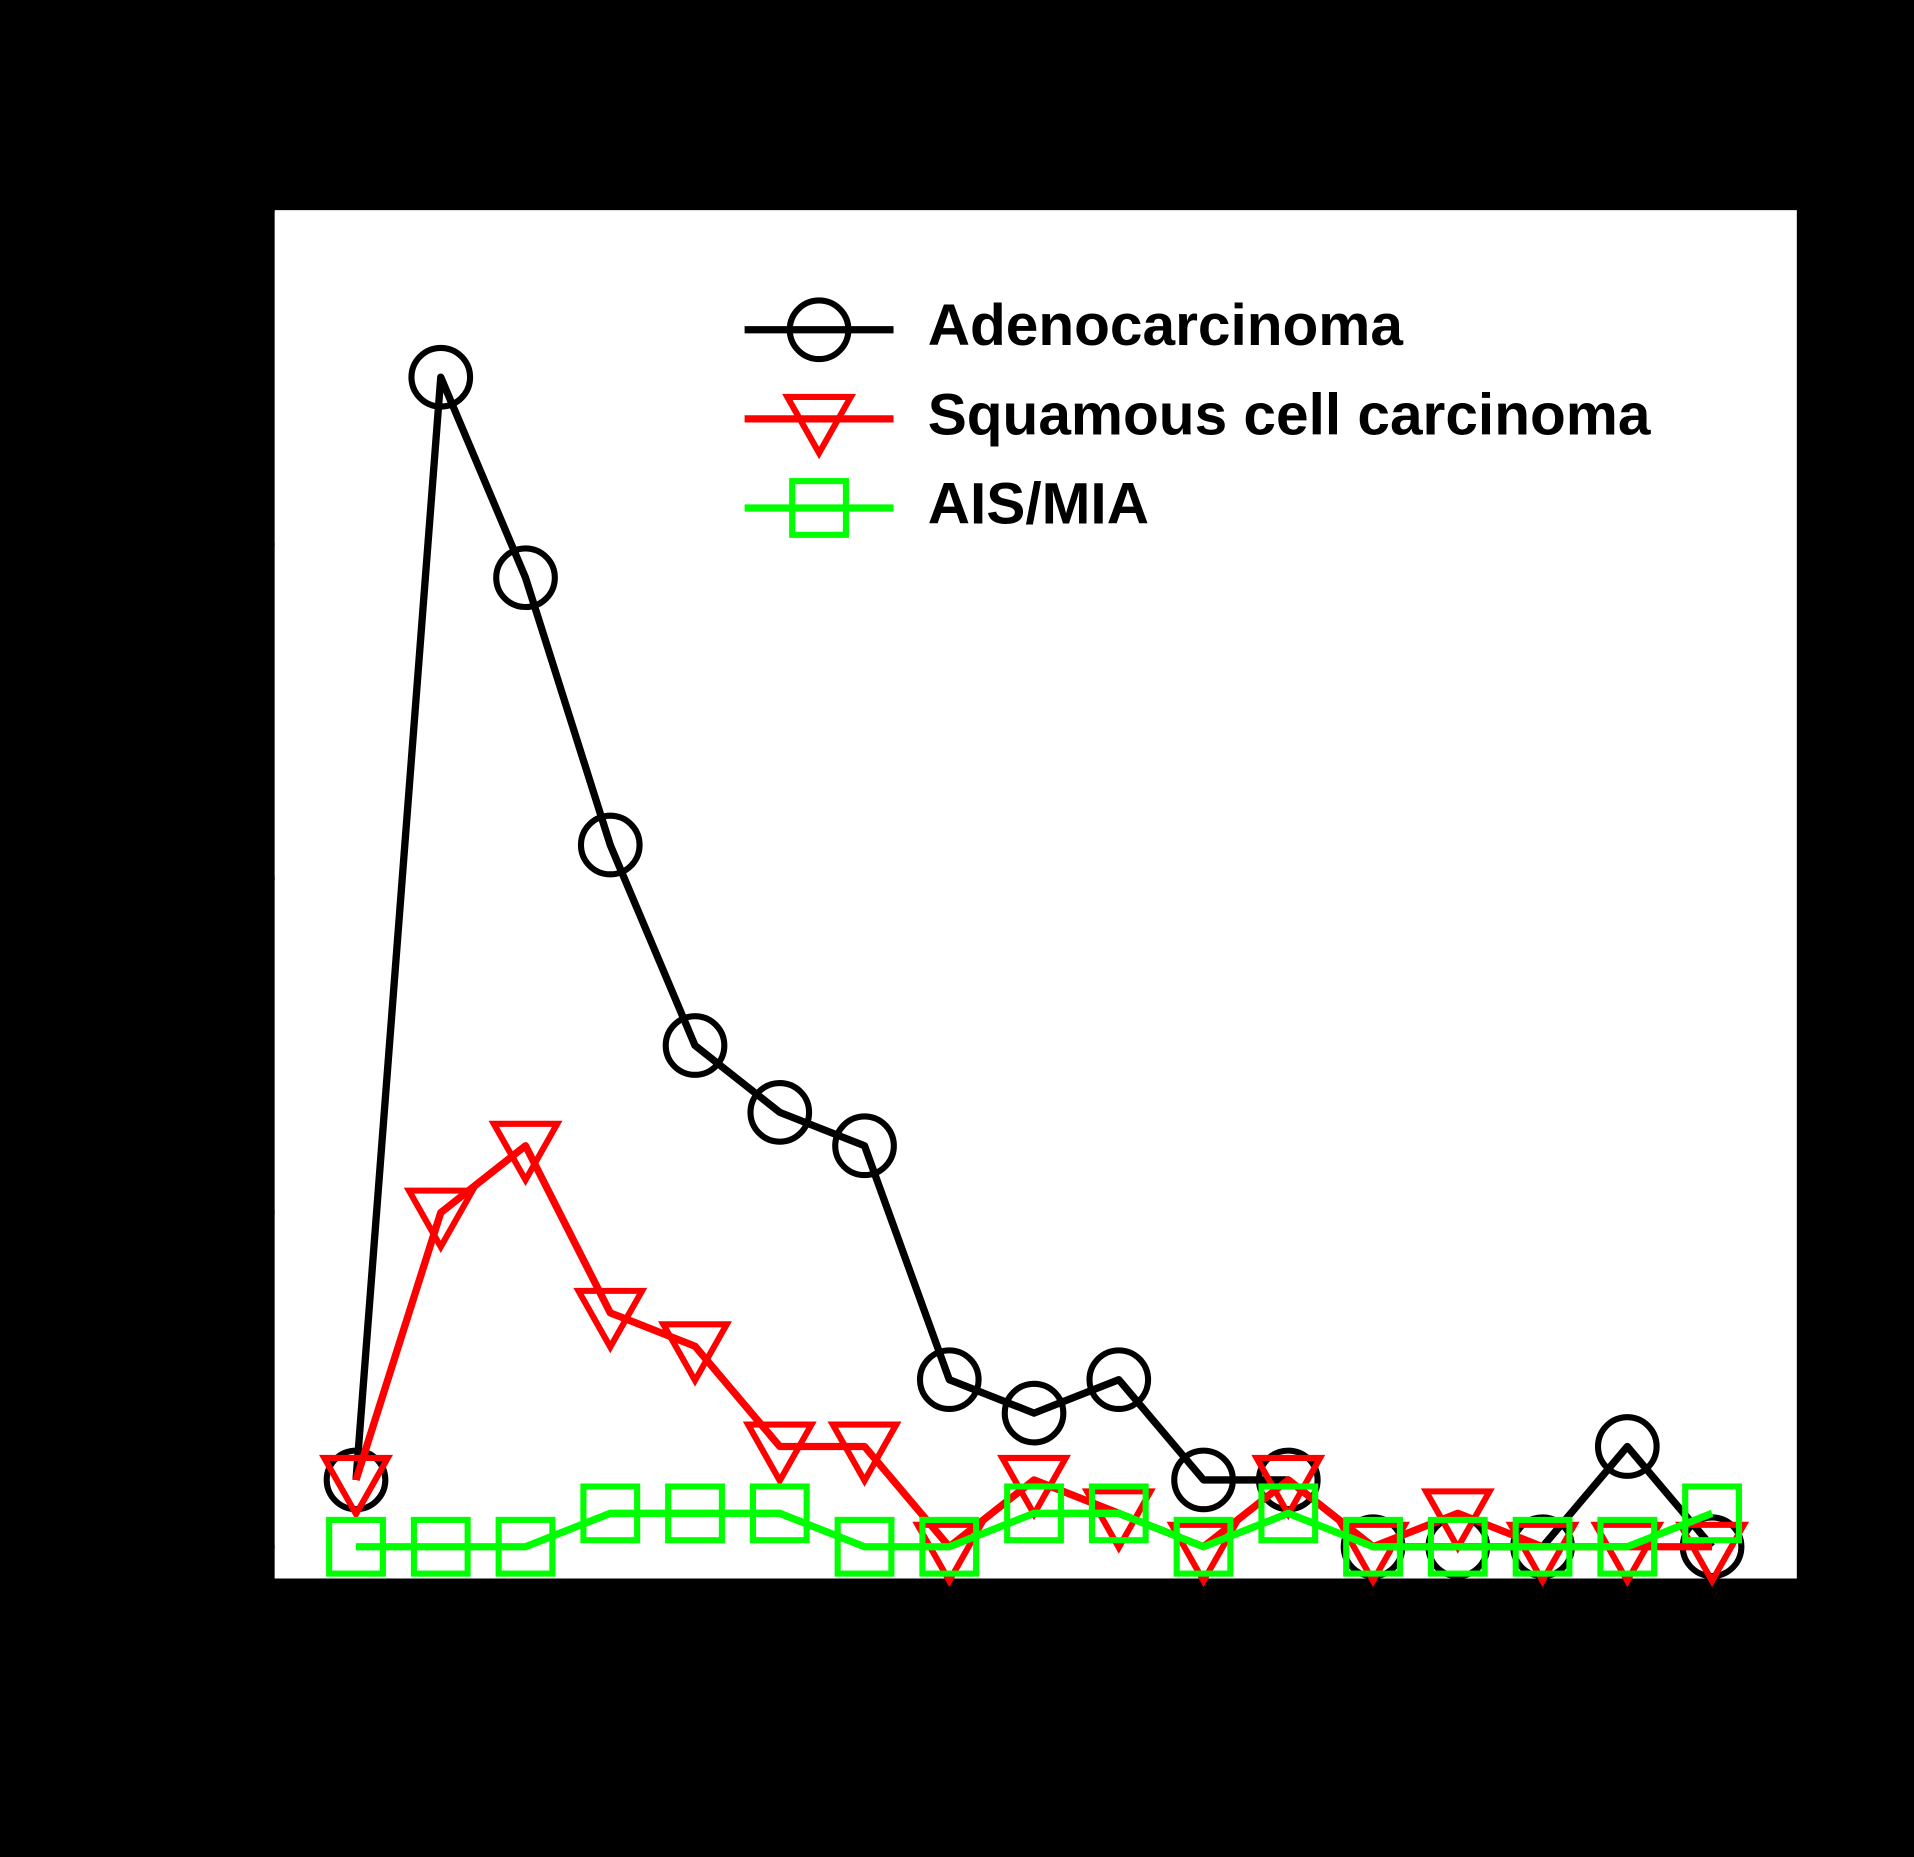 Image resolution: width=1914 pixels, height=1857 pixels. What do you see at coordinates (1038, 503) in the screenshot?
I see `legend-label: AIS/MIA` at bounding box center [1038, 503].